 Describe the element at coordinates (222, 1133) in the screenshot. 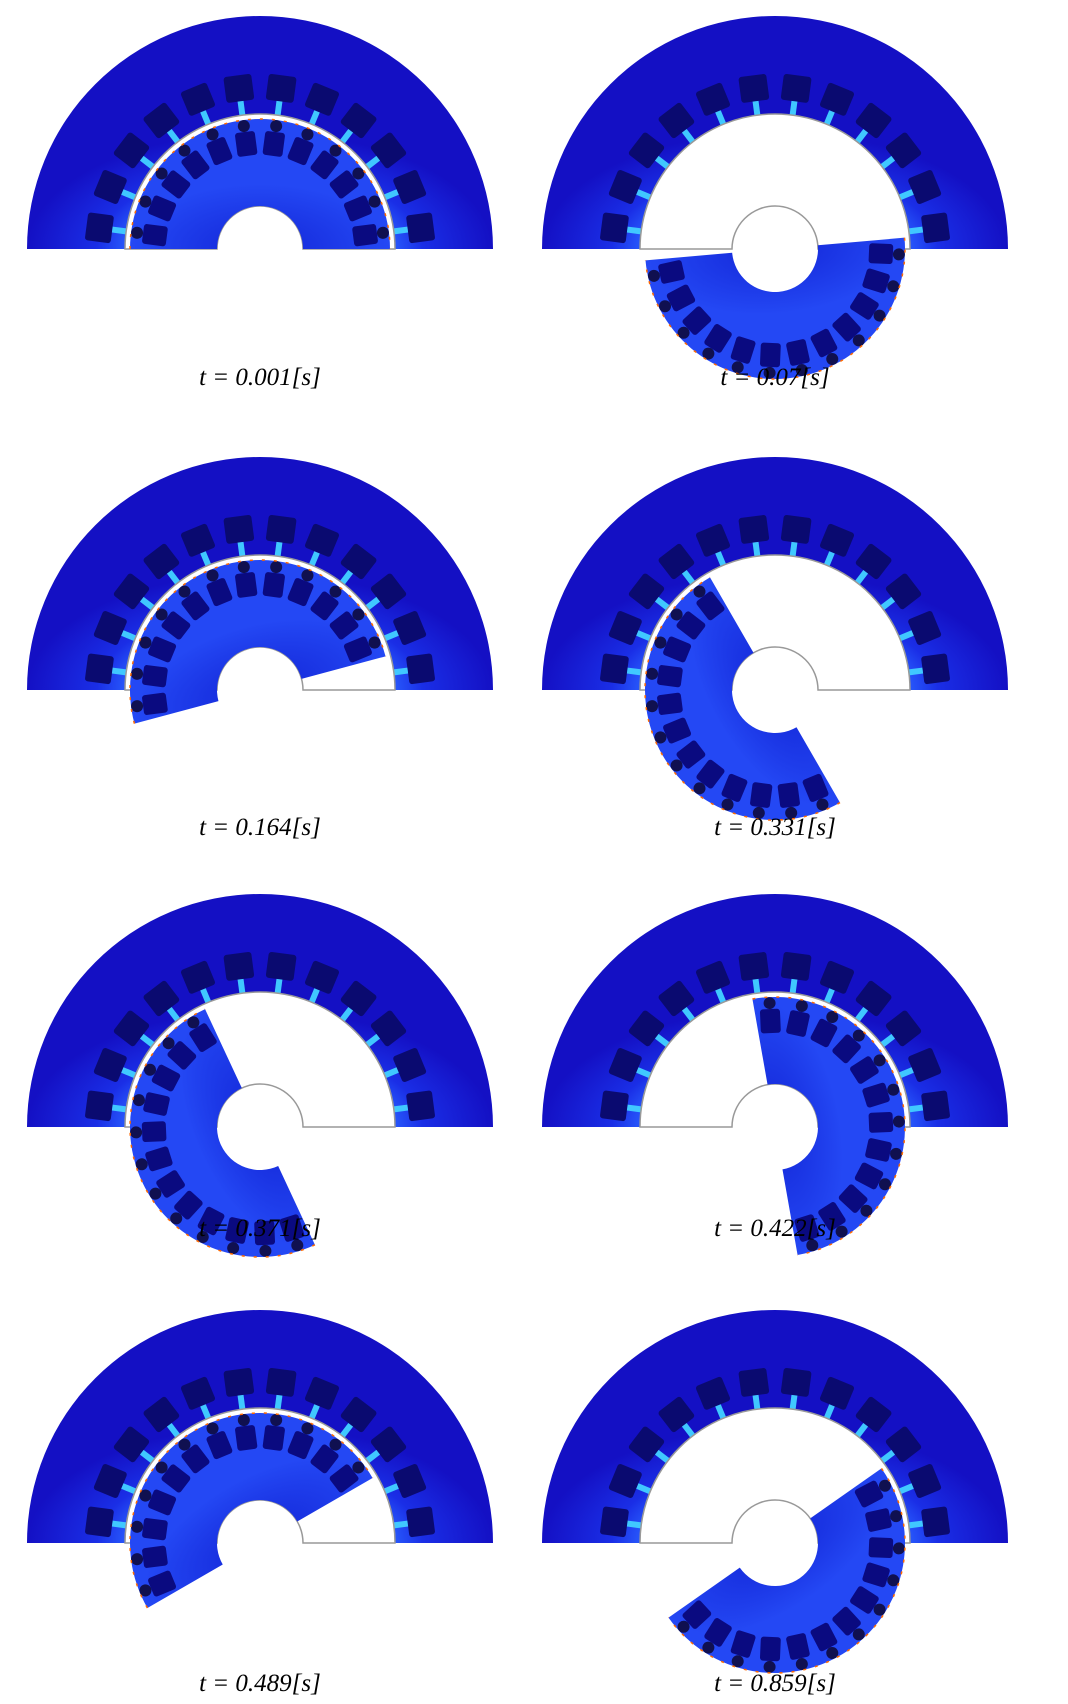

I see `rotor` at that location.